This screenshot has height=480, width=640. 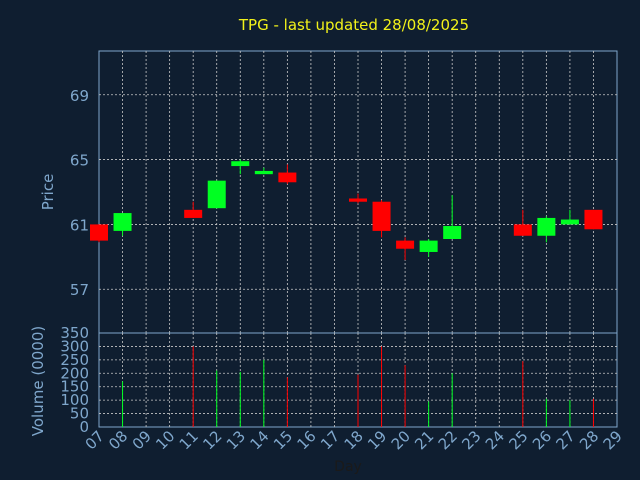 What do you see at coordinates (118, 440) in the screenshot?
I see `x-tick-label: 08` at bounding box center [118, 440].